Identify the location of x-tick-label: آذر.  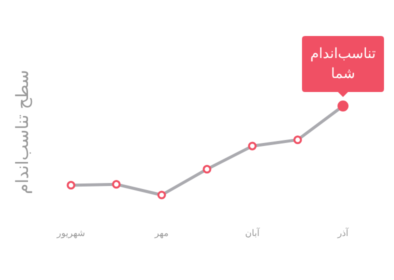
(342, 233).